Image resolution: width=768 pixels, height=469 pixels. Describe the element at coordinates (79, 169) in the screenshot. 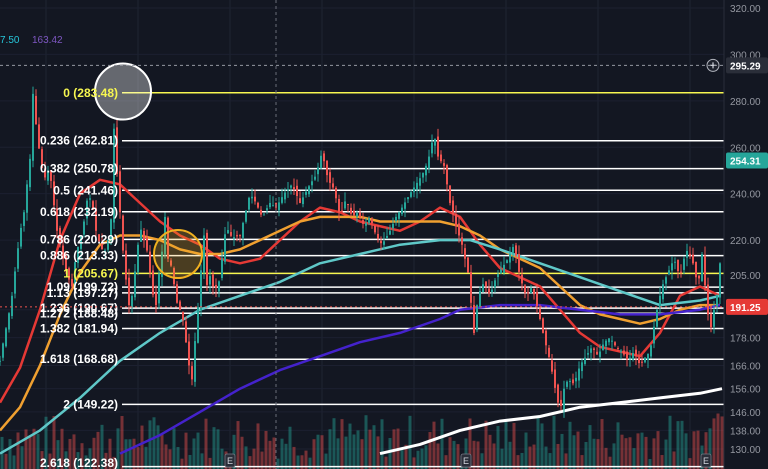

I see `fib-label-0.382: 0.382 (250.78)` at that location.